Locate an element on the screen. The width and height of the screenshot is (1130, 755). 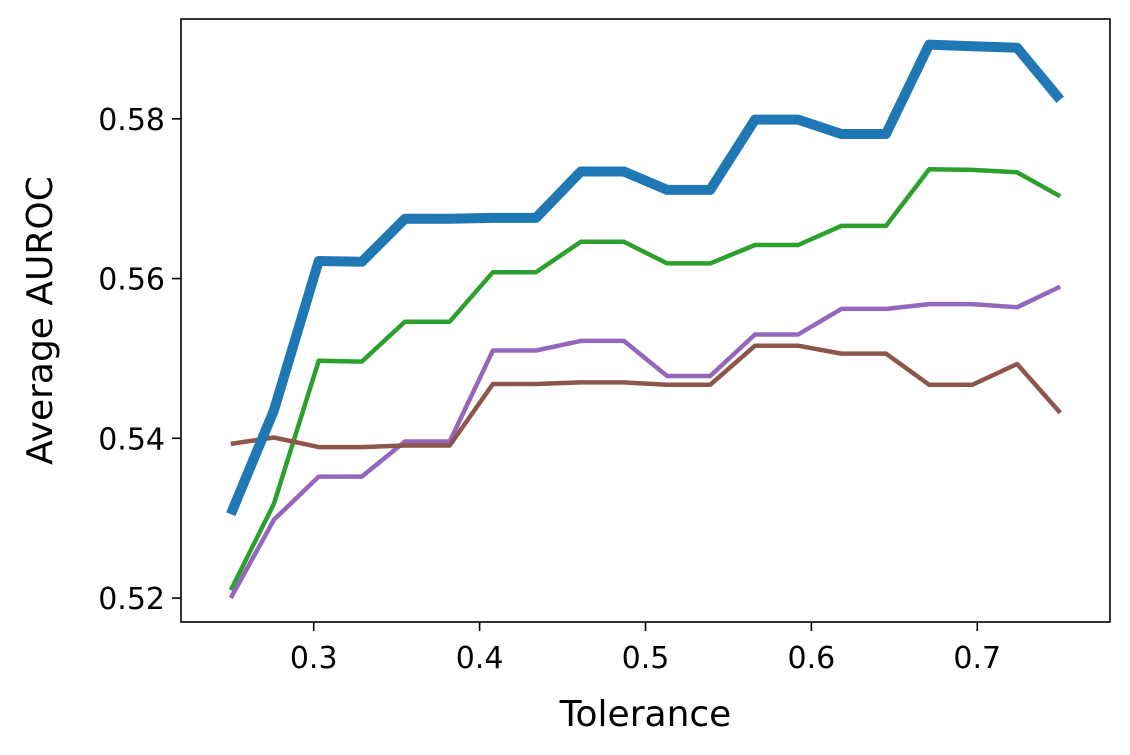
y-tick-label: 0.52 is located at coordinates (131, 599).